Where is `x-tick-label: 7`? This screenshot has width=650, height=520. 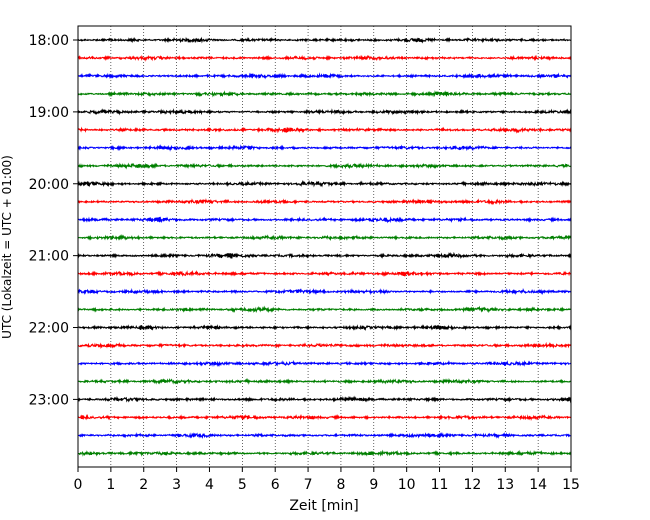
x-tick-label: 7 is located at coordinates (308, 485).